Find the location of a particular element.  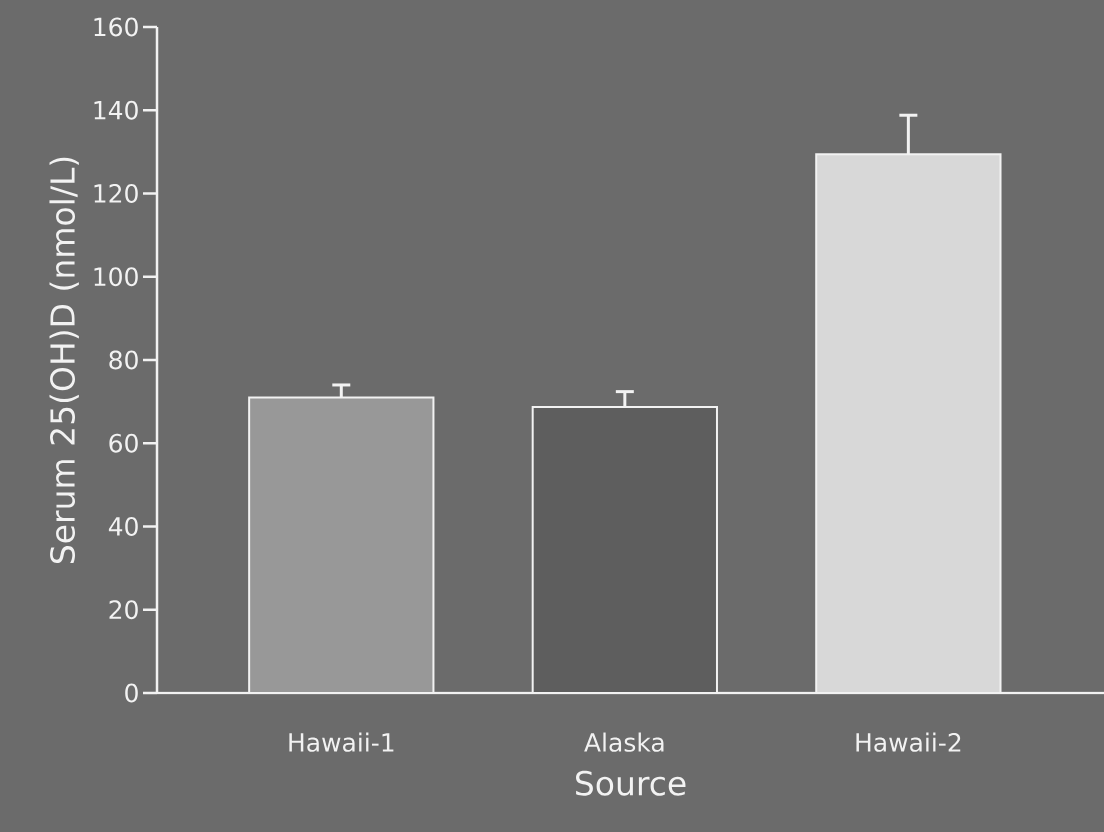

x-tick-label: Alaska is located at coordinates (624, 742).